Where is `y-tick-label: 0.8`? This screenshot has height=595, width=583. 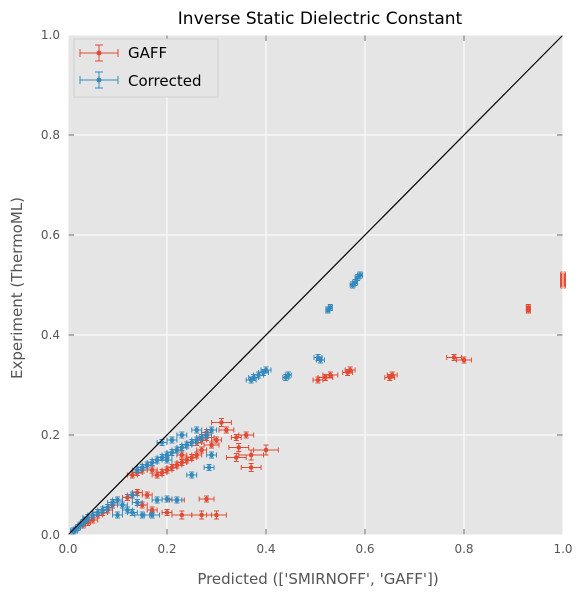
y-tick-label: 0.8 is located at coordinates (50, 135).